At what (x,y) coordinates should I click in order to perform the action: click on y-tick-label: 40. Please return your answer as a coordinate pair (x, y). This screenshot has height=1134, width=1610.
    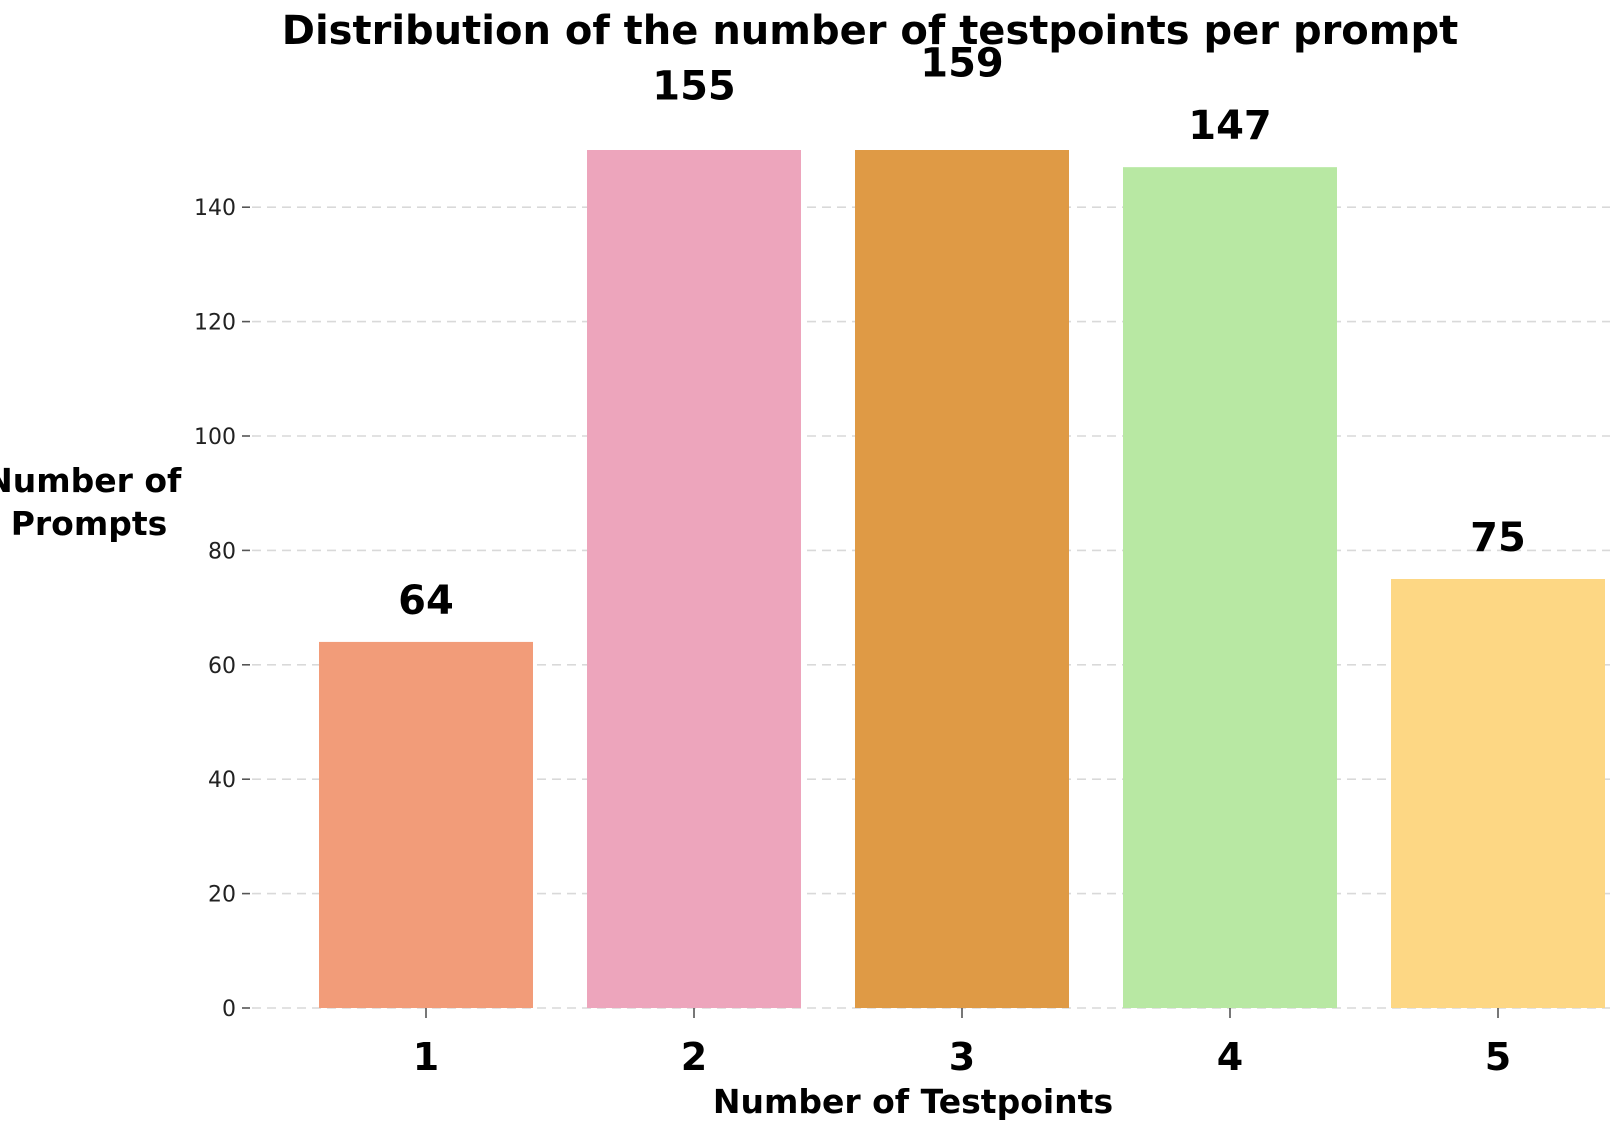
    Looking at the image, I should click on (222, 780).